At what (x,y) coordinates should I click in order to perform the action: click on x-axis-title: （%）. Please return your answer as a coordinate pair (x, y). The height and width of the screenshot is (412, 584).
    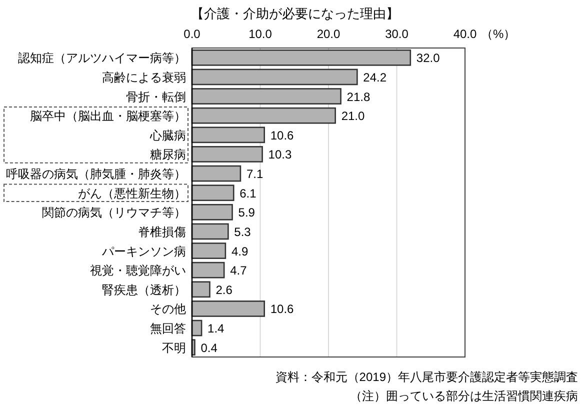
    Looking at the image, I should click on (498, 34).